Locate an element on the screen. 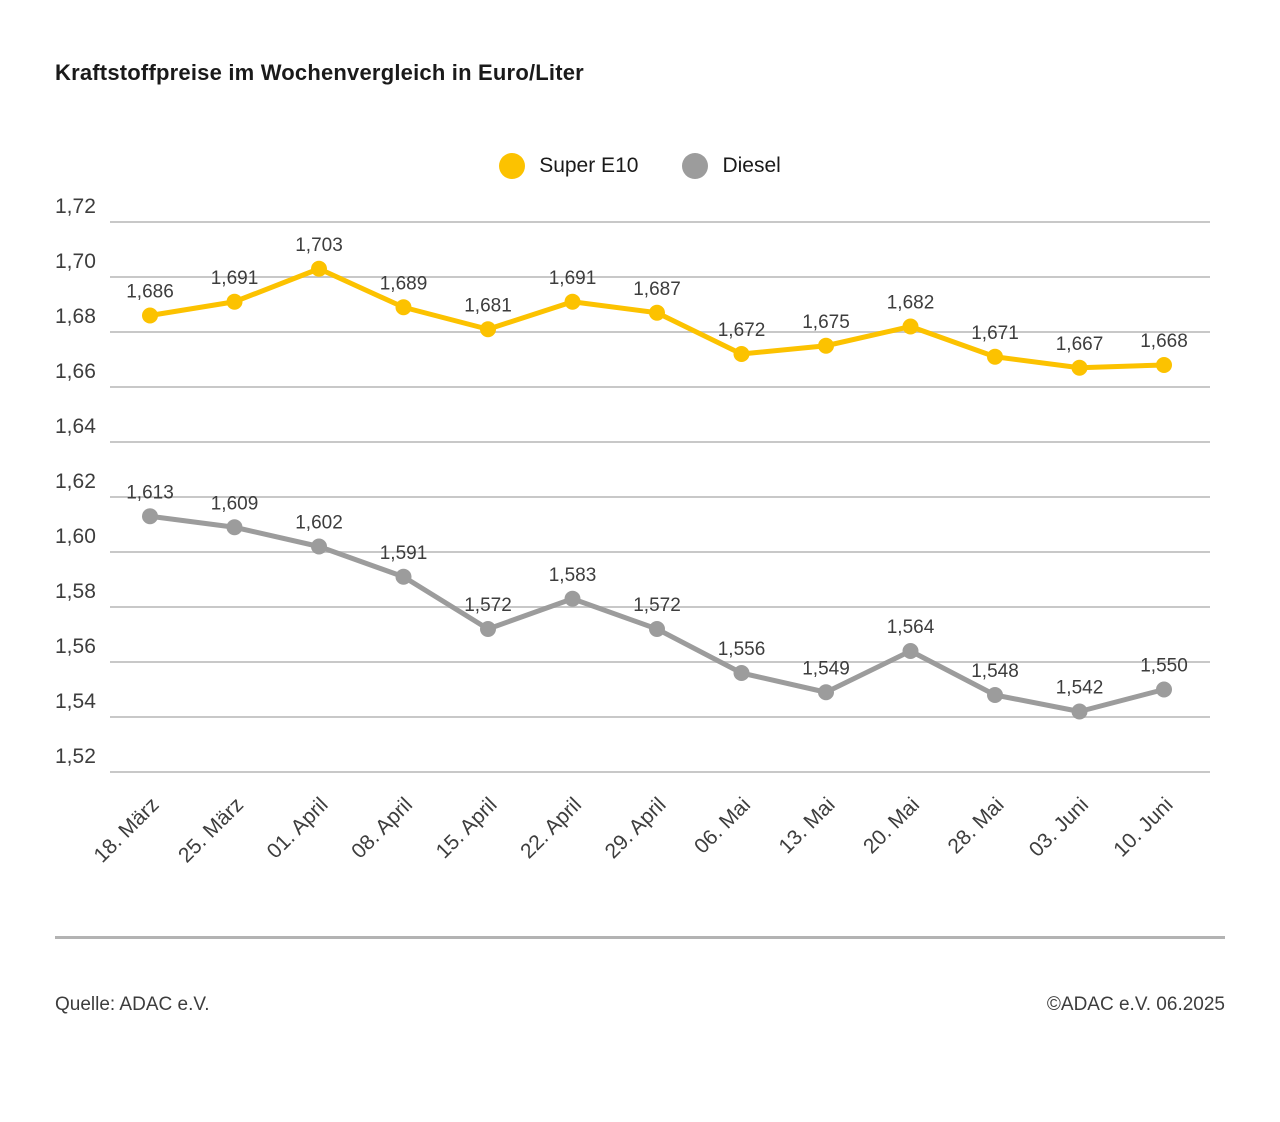 This screenshot has width=1280, height=1122. x-tick-label: 01. April is located at coordinates (298, 828).